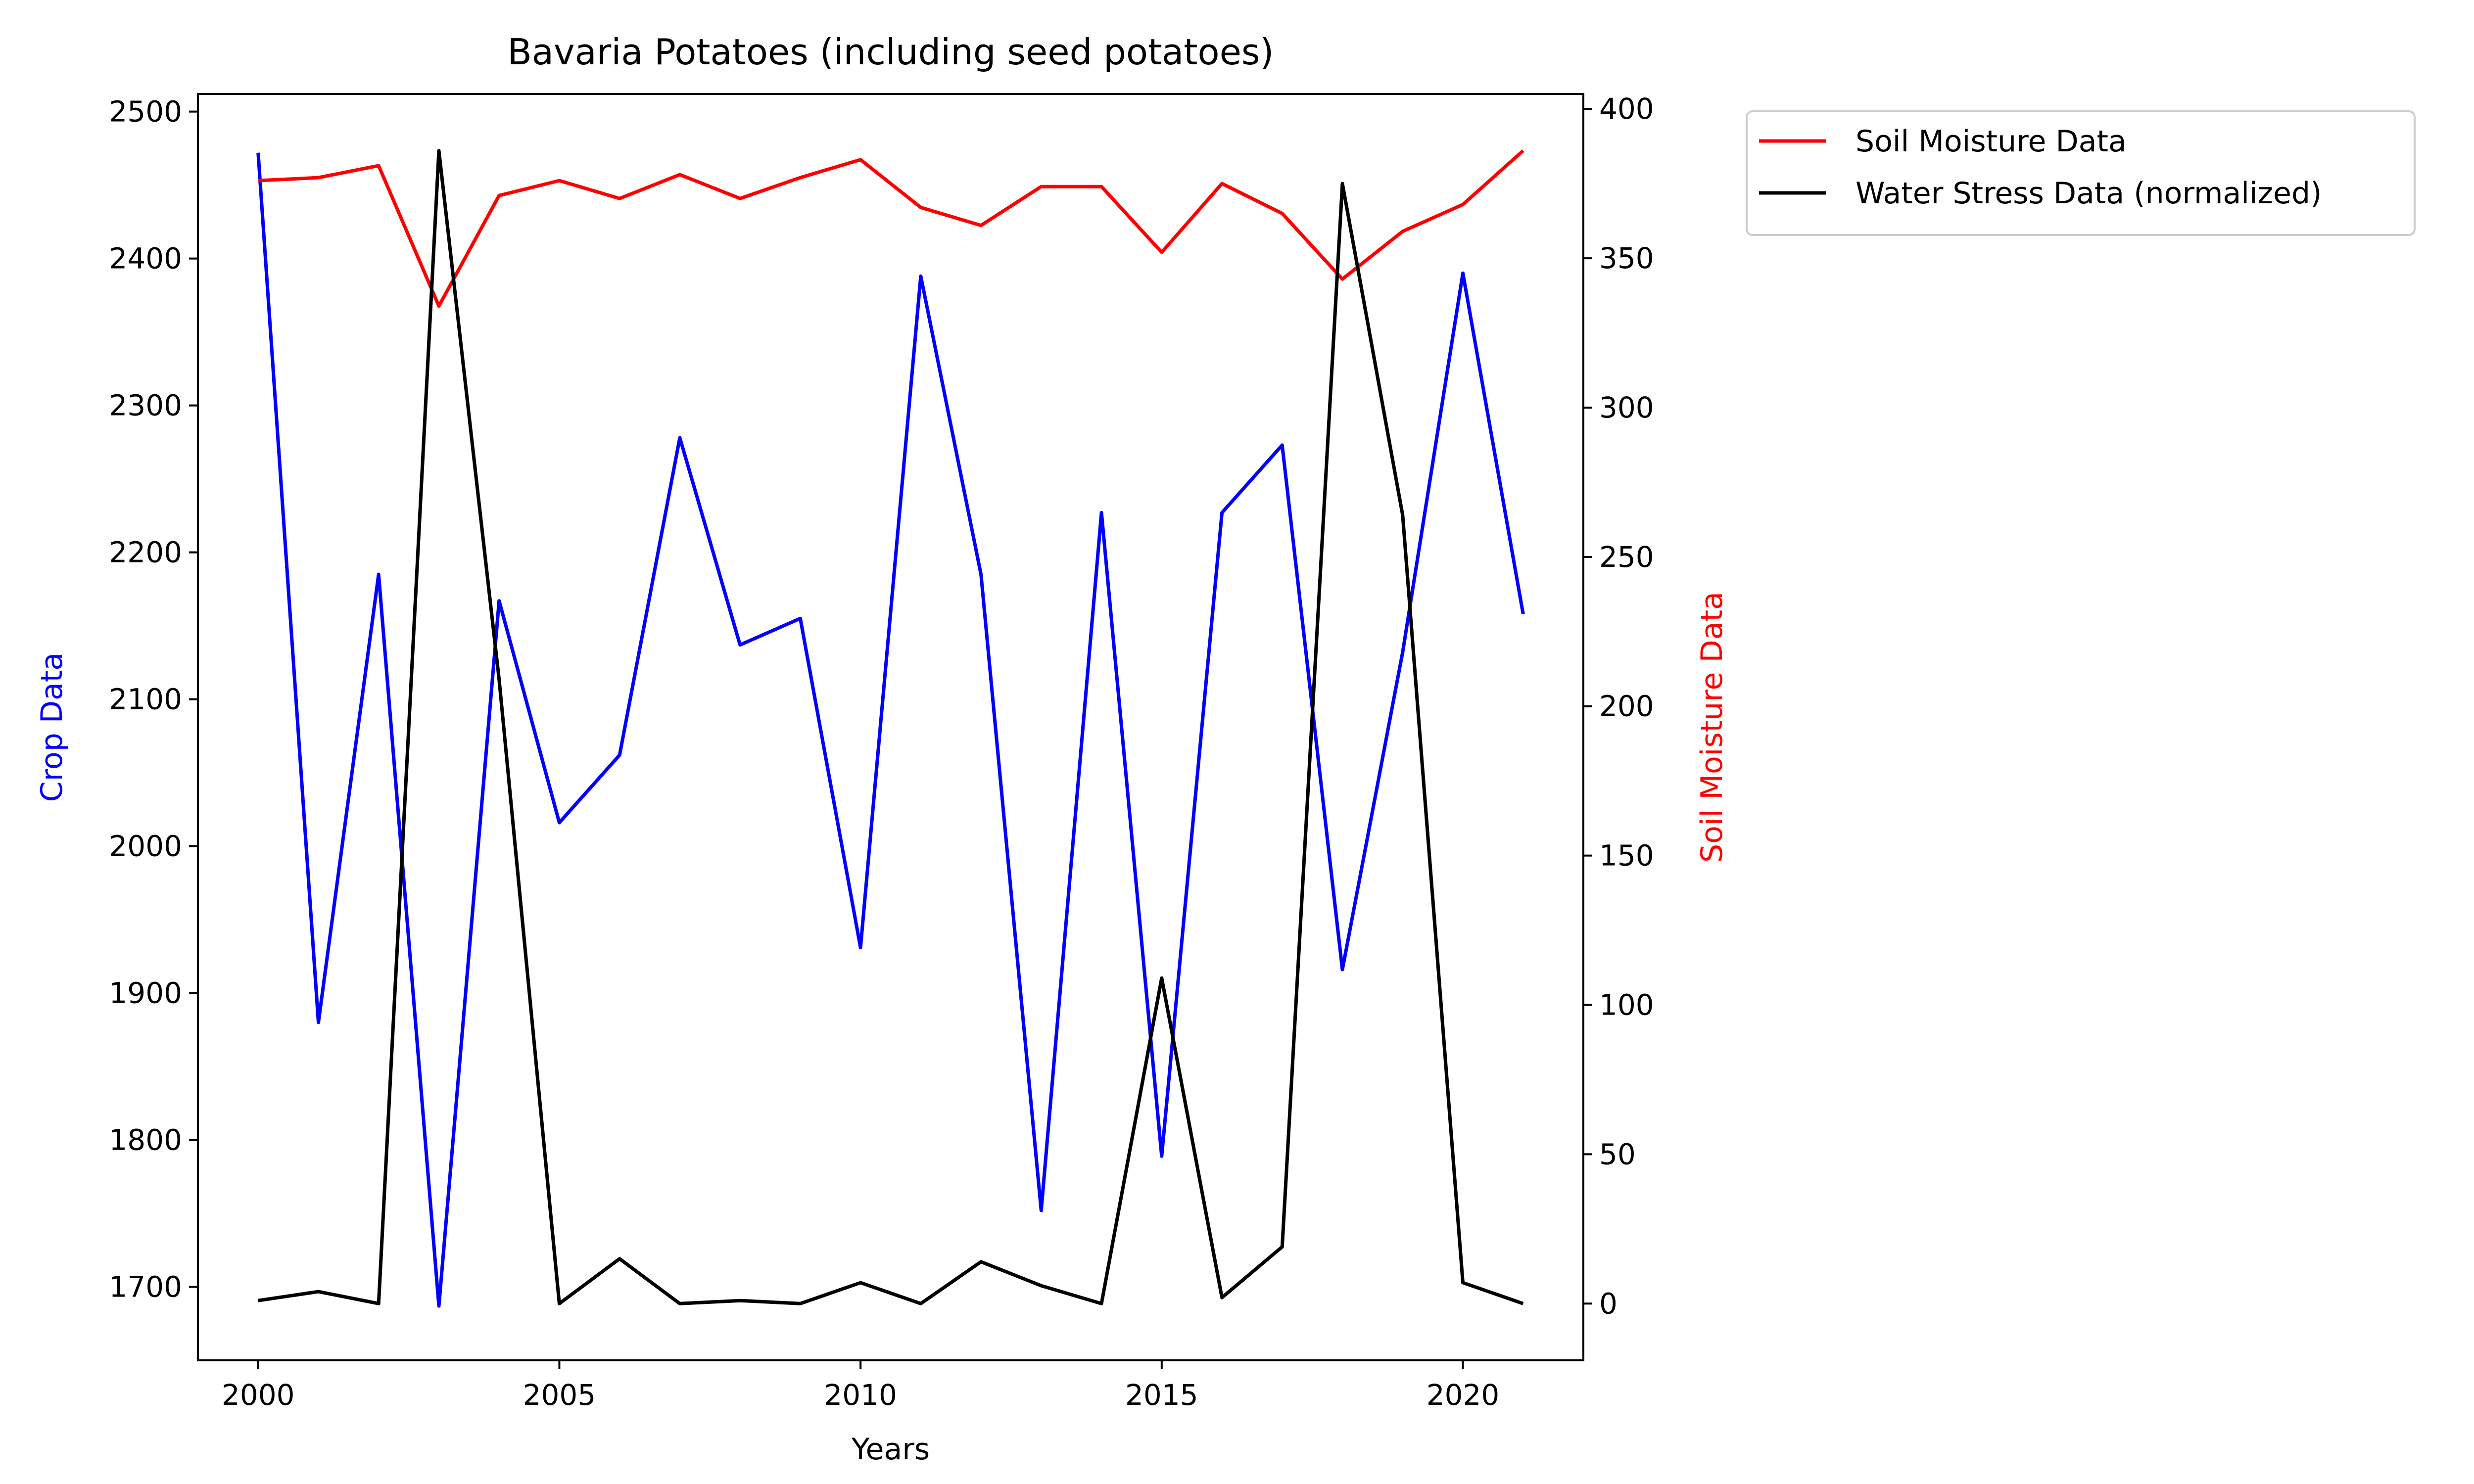 The image size is (2474, 1484). Describe the element at coordinates (1992, 141) in the screenshot. I see `legend-label: Soil Moisture Data` at that location.